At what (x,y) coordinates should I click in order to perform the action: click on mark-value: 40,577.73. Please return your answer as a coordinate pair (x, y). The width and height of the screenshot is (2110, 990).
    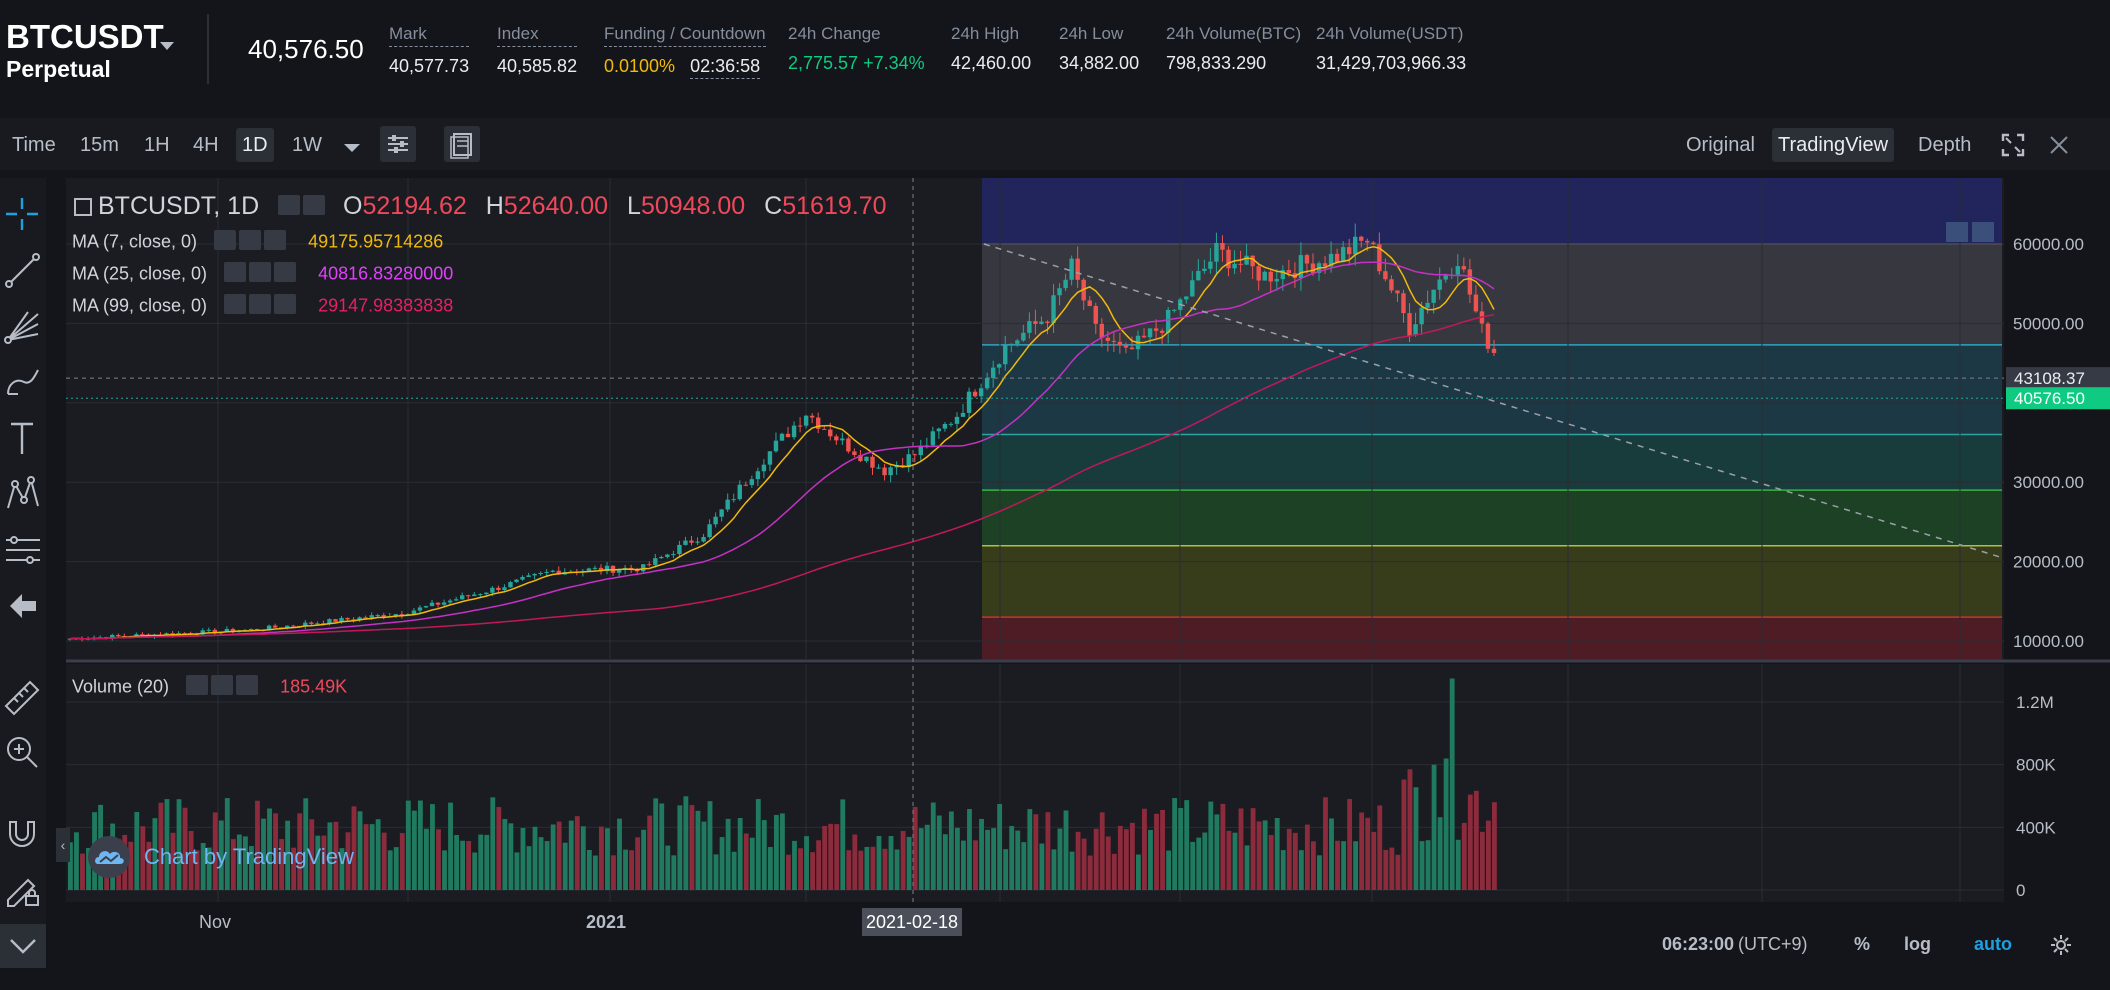
    Looking at the image, I should click on (429, 66).